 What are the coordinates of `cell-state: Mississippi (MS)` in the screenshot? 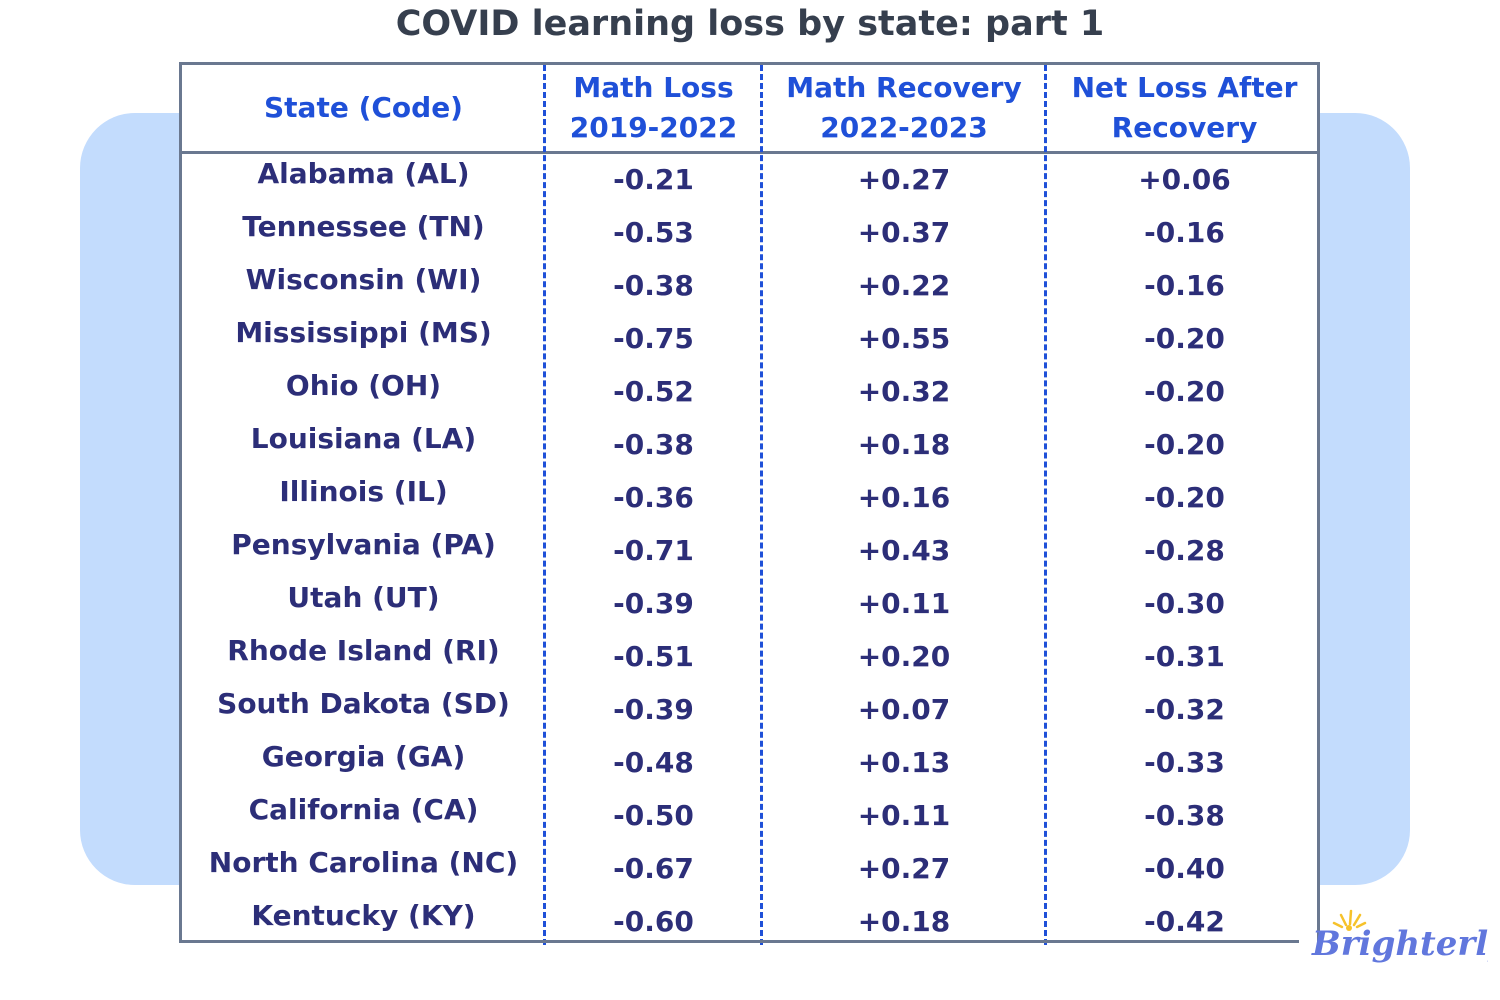 It's located at (363, 332).